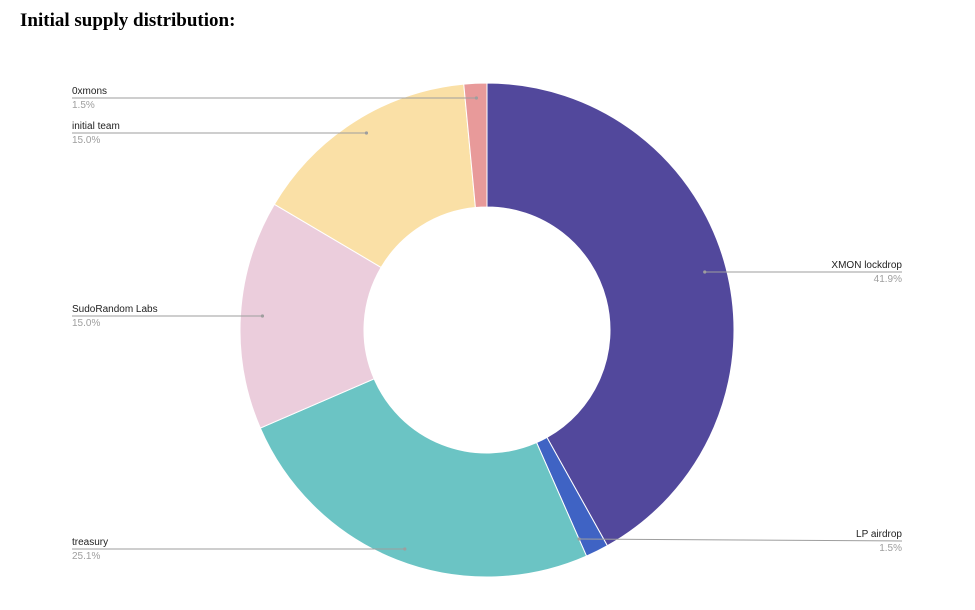 Image resolution: width=975 pixels, height=610 pixels. I want to click on slice-label-treasury: treasury, so click(90, 542).